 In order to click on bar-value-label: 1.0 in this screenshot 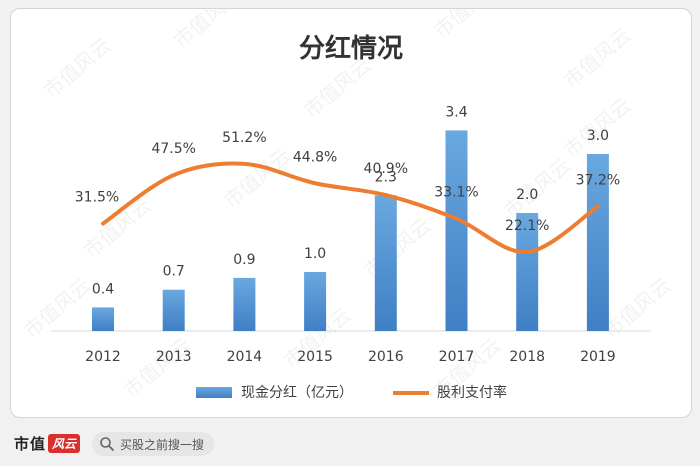, I will do `click(315, 254)`.